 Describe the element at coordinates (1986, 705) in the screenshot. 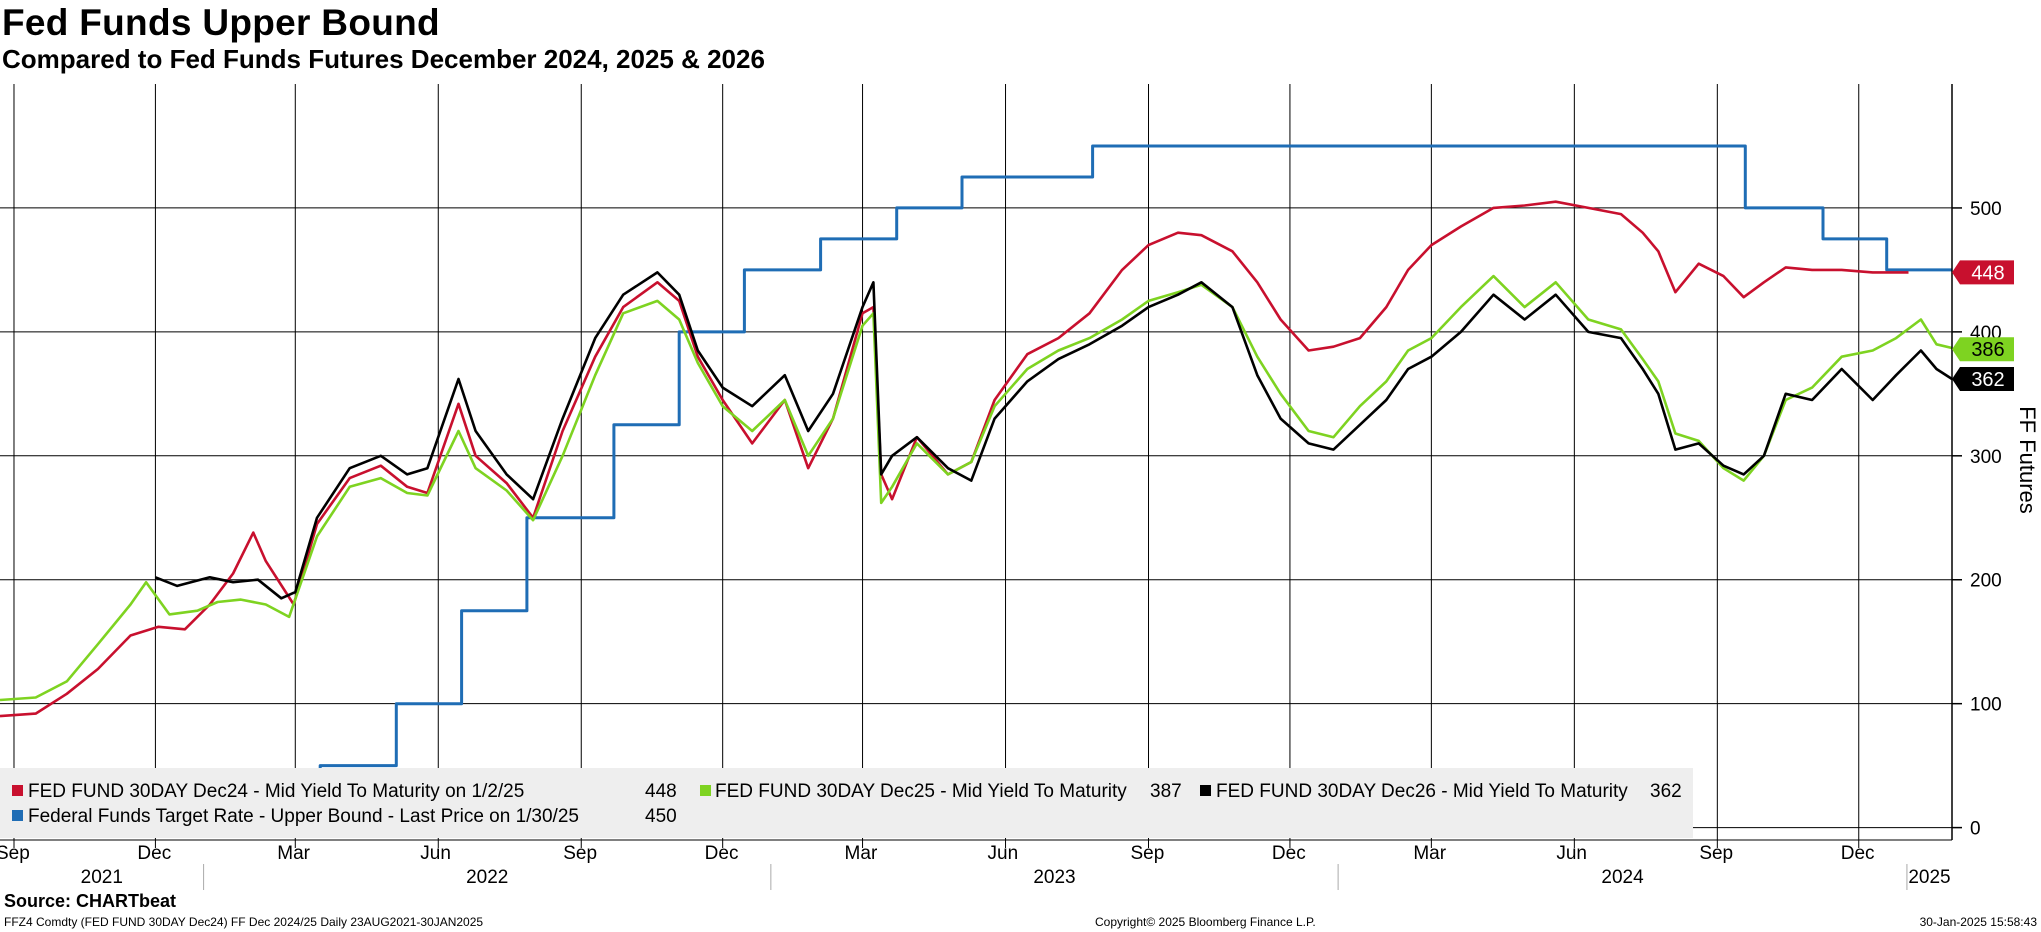

I see `y-tick-label: 100` at that location.